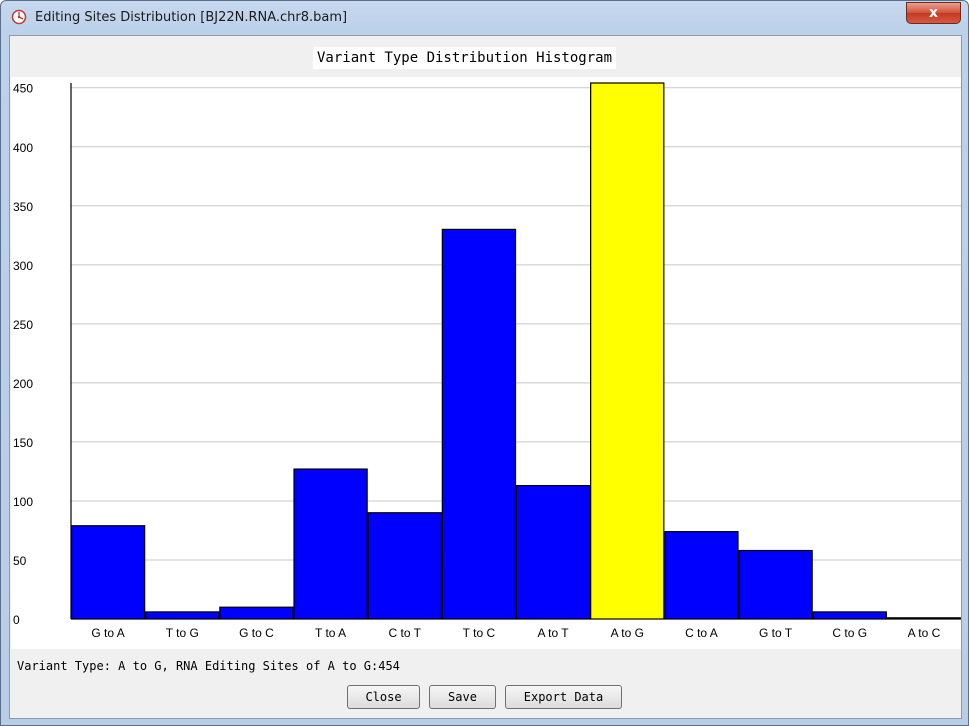 This screenshot has width=969, height=726. Describe the element at coordinates (182, 633) in the screenshot. I see `x-tick-label: T to G` at that location.